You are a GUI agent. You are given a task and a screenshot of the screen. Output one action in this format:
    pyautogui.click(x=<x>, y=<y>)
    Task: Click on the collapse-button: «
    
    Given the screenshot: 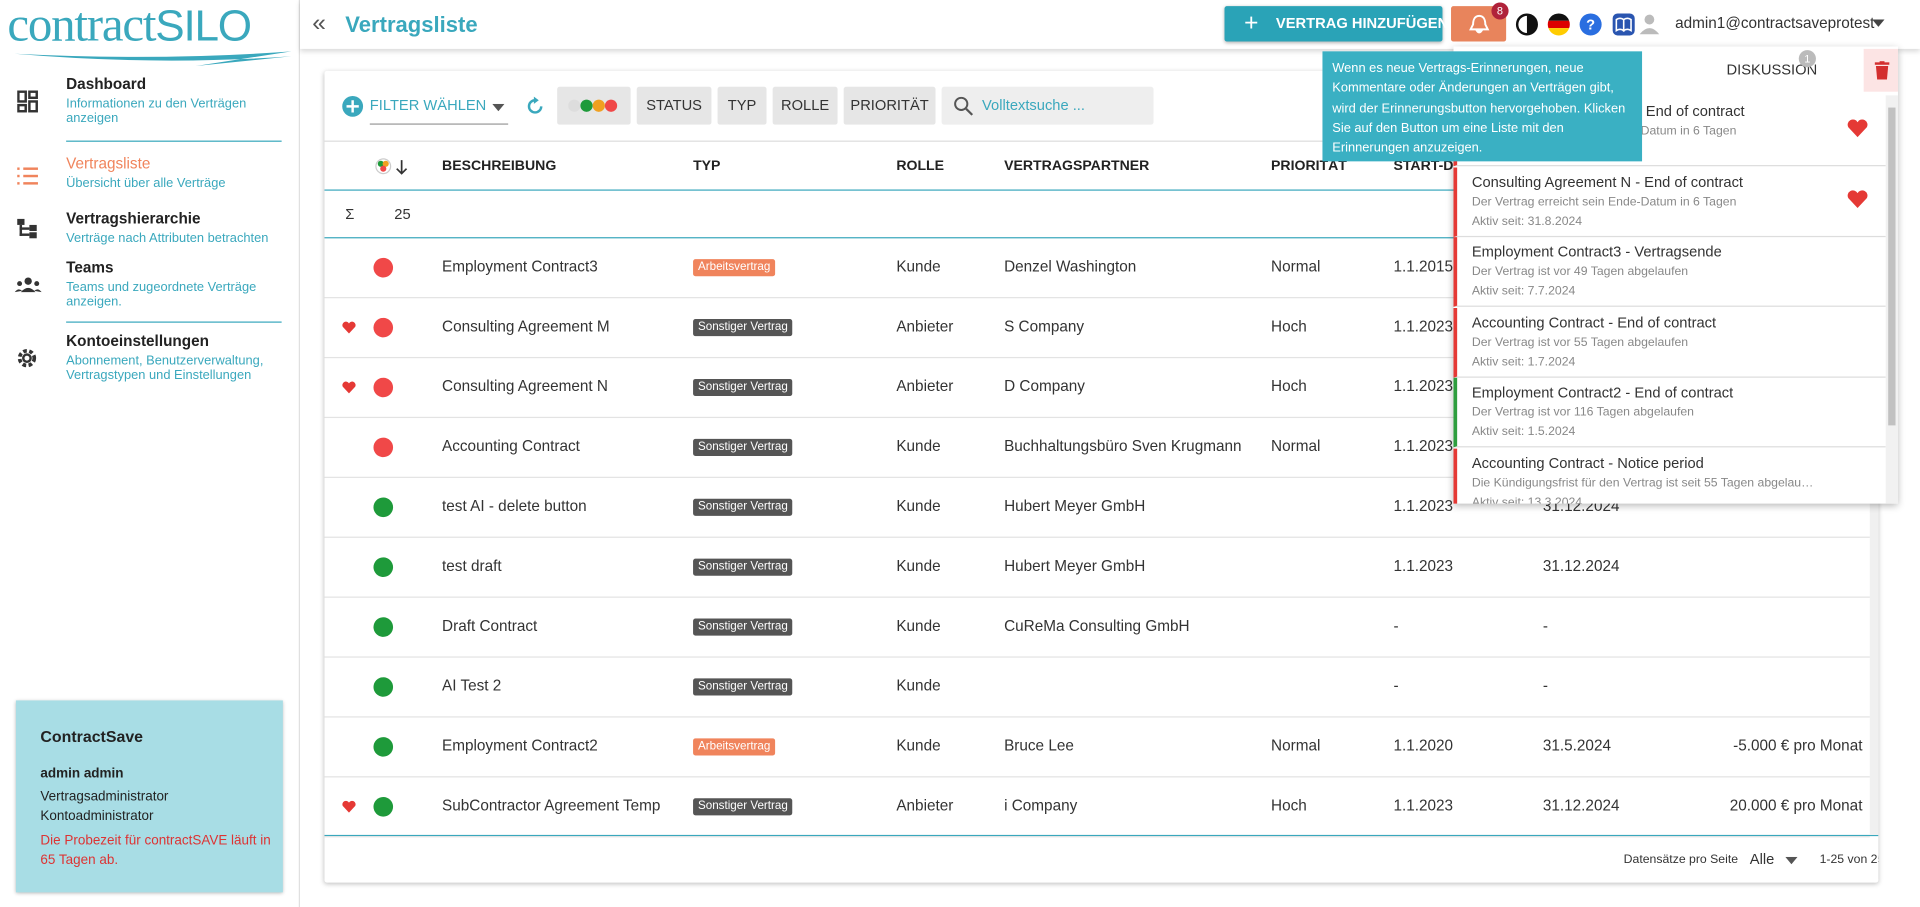 What is the action you would take?
    pyautogui.click(x=319, y=23)
    